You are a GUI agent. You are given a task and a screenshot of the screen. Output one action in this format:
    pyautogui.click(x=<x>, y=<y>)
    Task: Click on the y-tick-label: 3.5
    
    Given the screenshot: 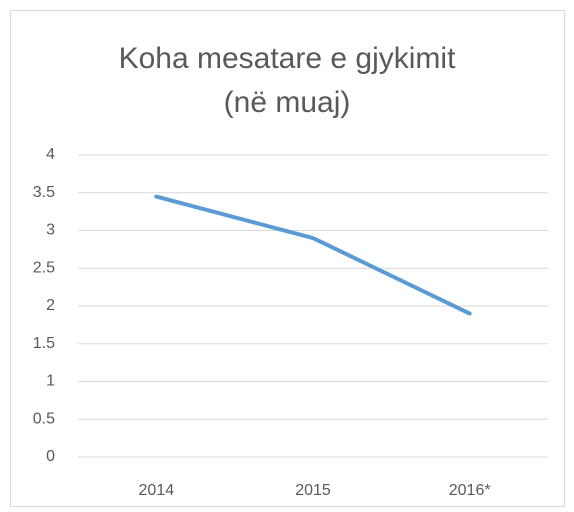 What is the action you would take?
    pyautogui.click(x=44, y=192)
    